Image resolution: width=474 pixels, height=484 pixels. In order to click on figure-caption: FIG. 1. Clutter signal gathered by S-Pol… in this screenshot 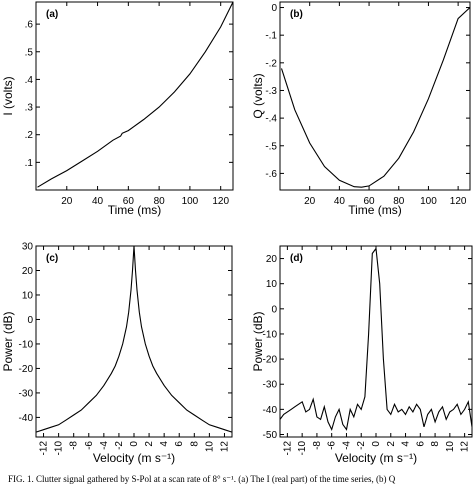, I will do `click(202, 479)`.